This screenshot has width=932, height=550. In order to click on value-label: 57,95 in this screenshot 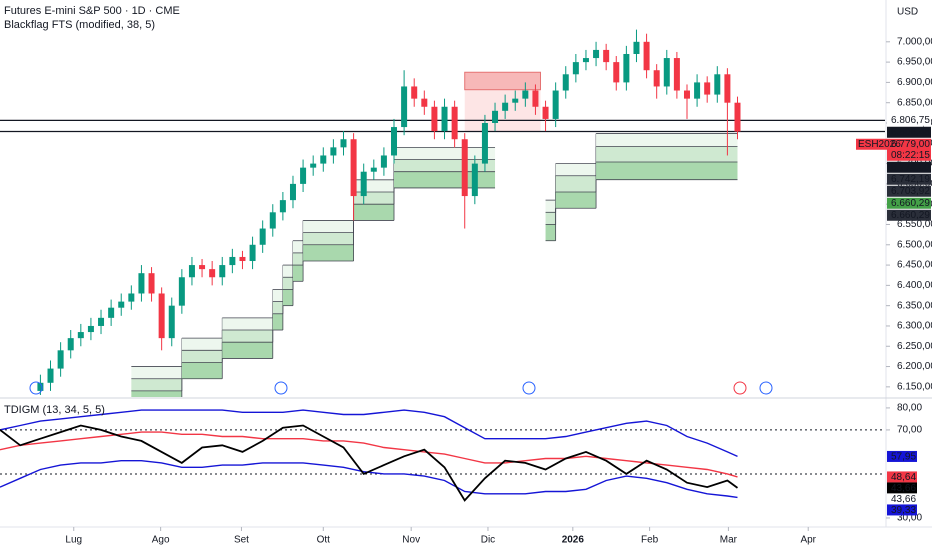, I will do `click(903, 456)`.